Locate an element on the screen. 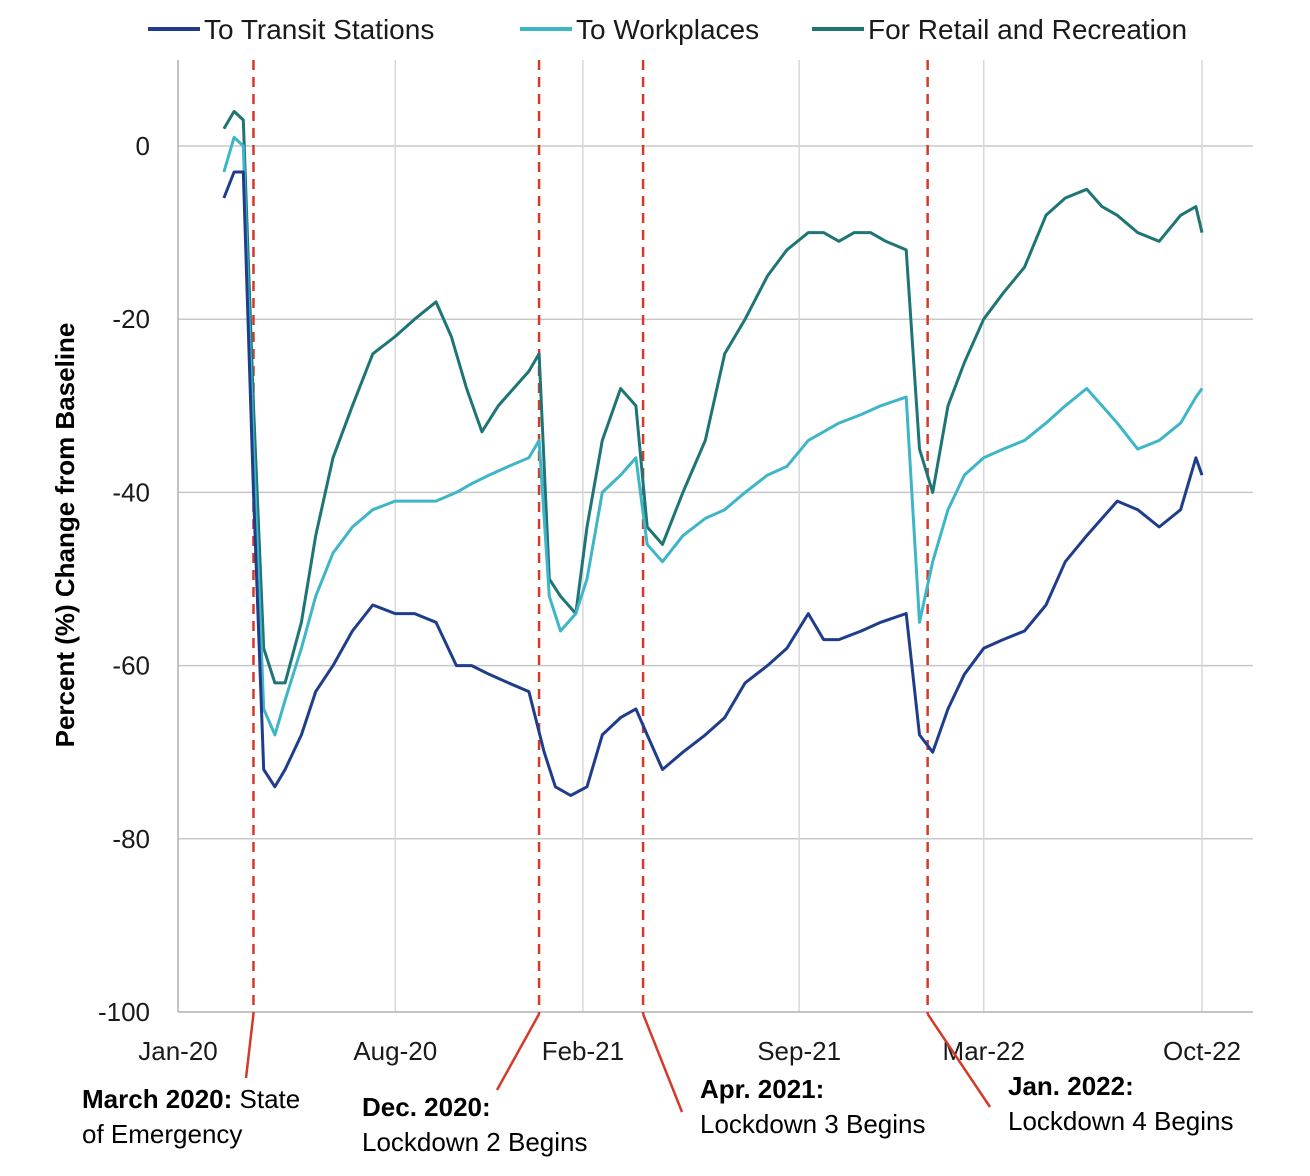 This screenshot has width=1310, height=1176. x-tick-label: Jan-20 is located at coordinates (178, 1051).